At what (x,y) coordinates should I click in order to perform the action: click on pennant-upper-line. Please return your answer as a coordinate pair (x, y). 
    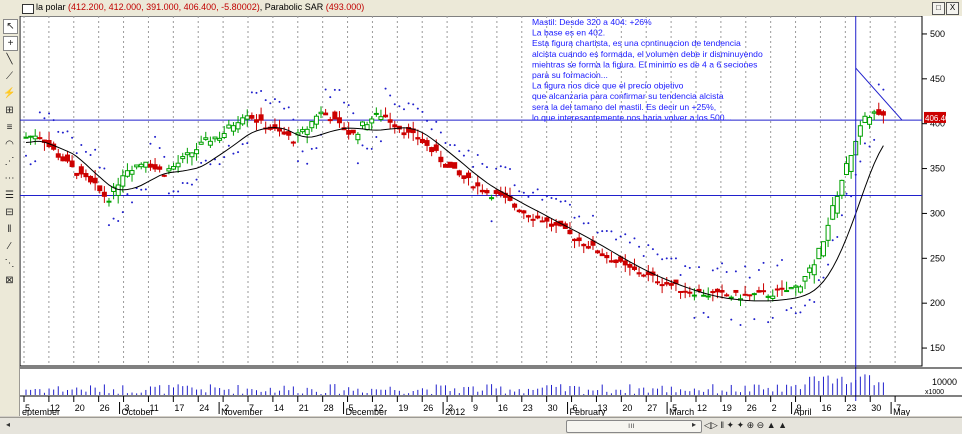
    Looking at the image, I should click on (879, 94).